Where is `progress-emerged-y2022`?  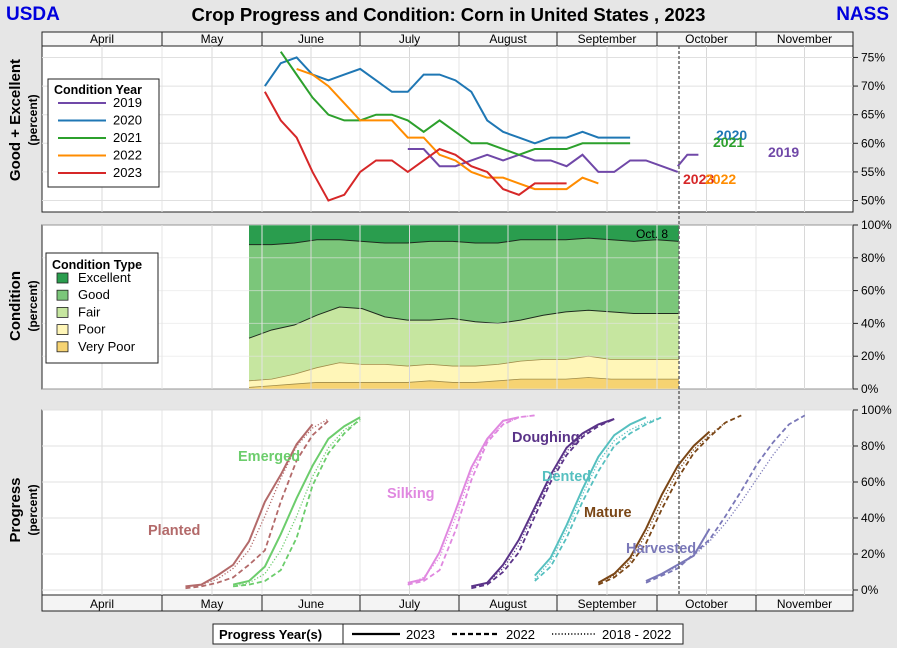
progress-emerged-y2022 is located at coordinates (297, 503).